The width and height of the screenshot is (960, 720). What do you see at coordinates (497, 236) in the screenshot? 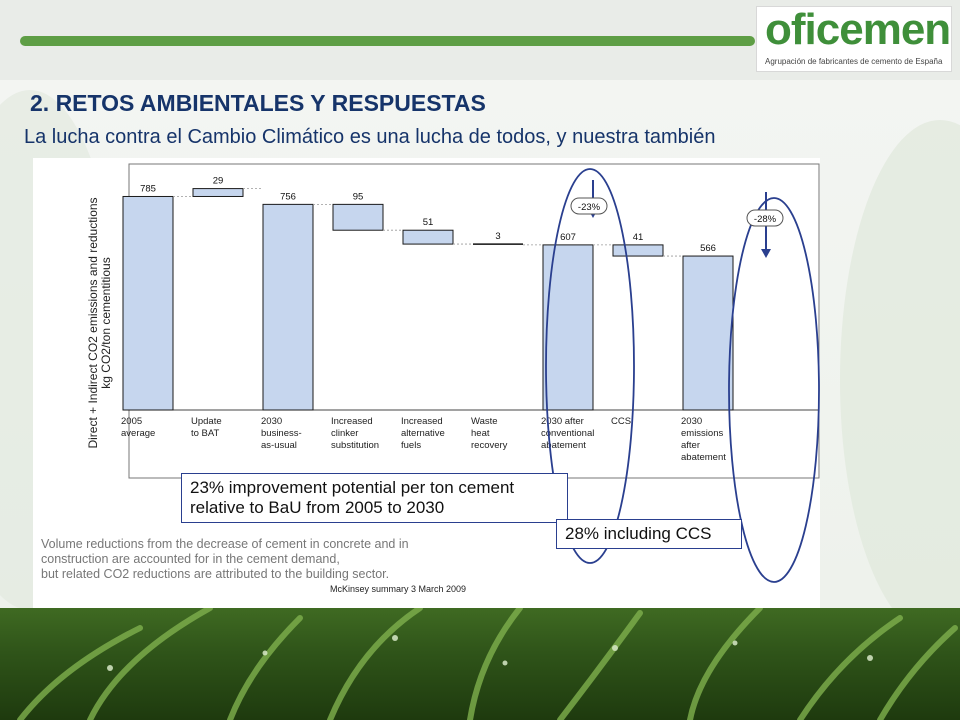
I see `value-label-5: 3` at bounding box center [497, 236].